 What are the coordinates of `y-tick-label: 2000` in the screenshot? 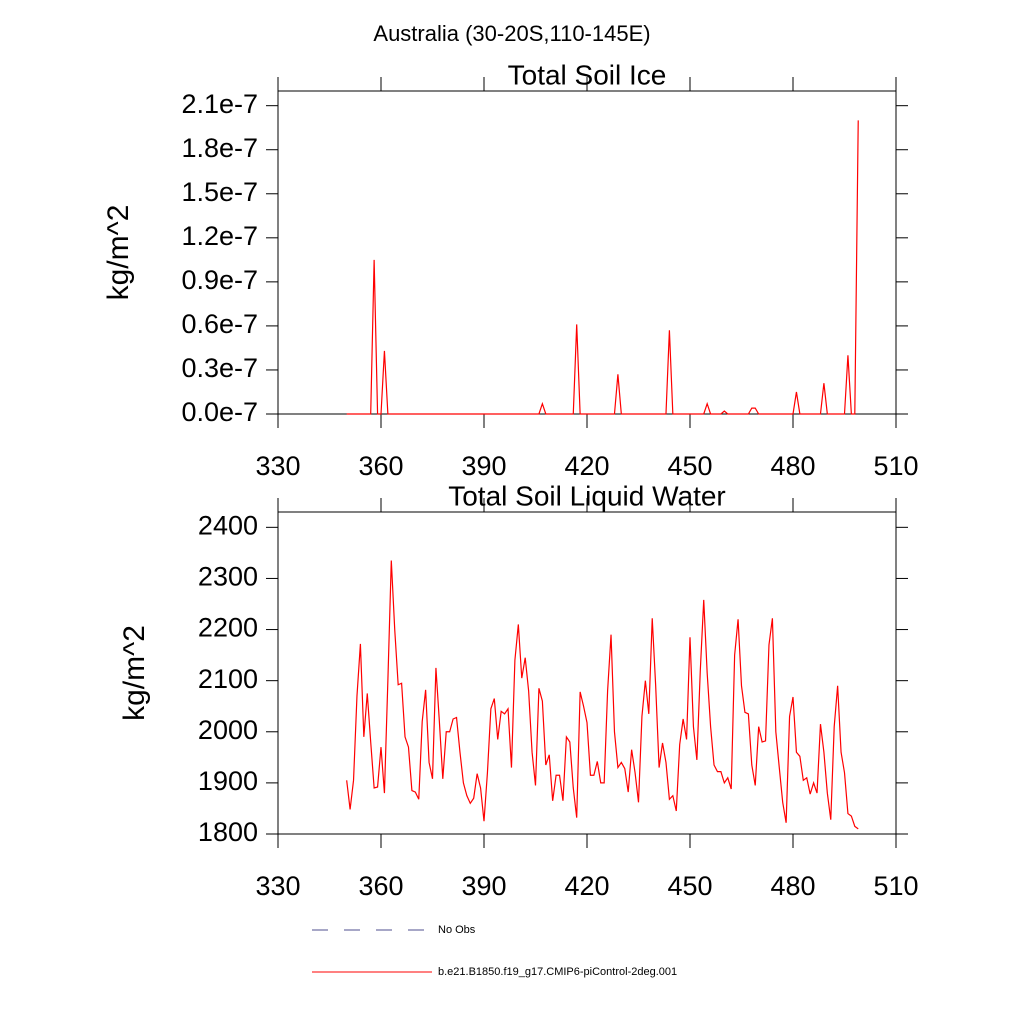 It's located at (228, 730).